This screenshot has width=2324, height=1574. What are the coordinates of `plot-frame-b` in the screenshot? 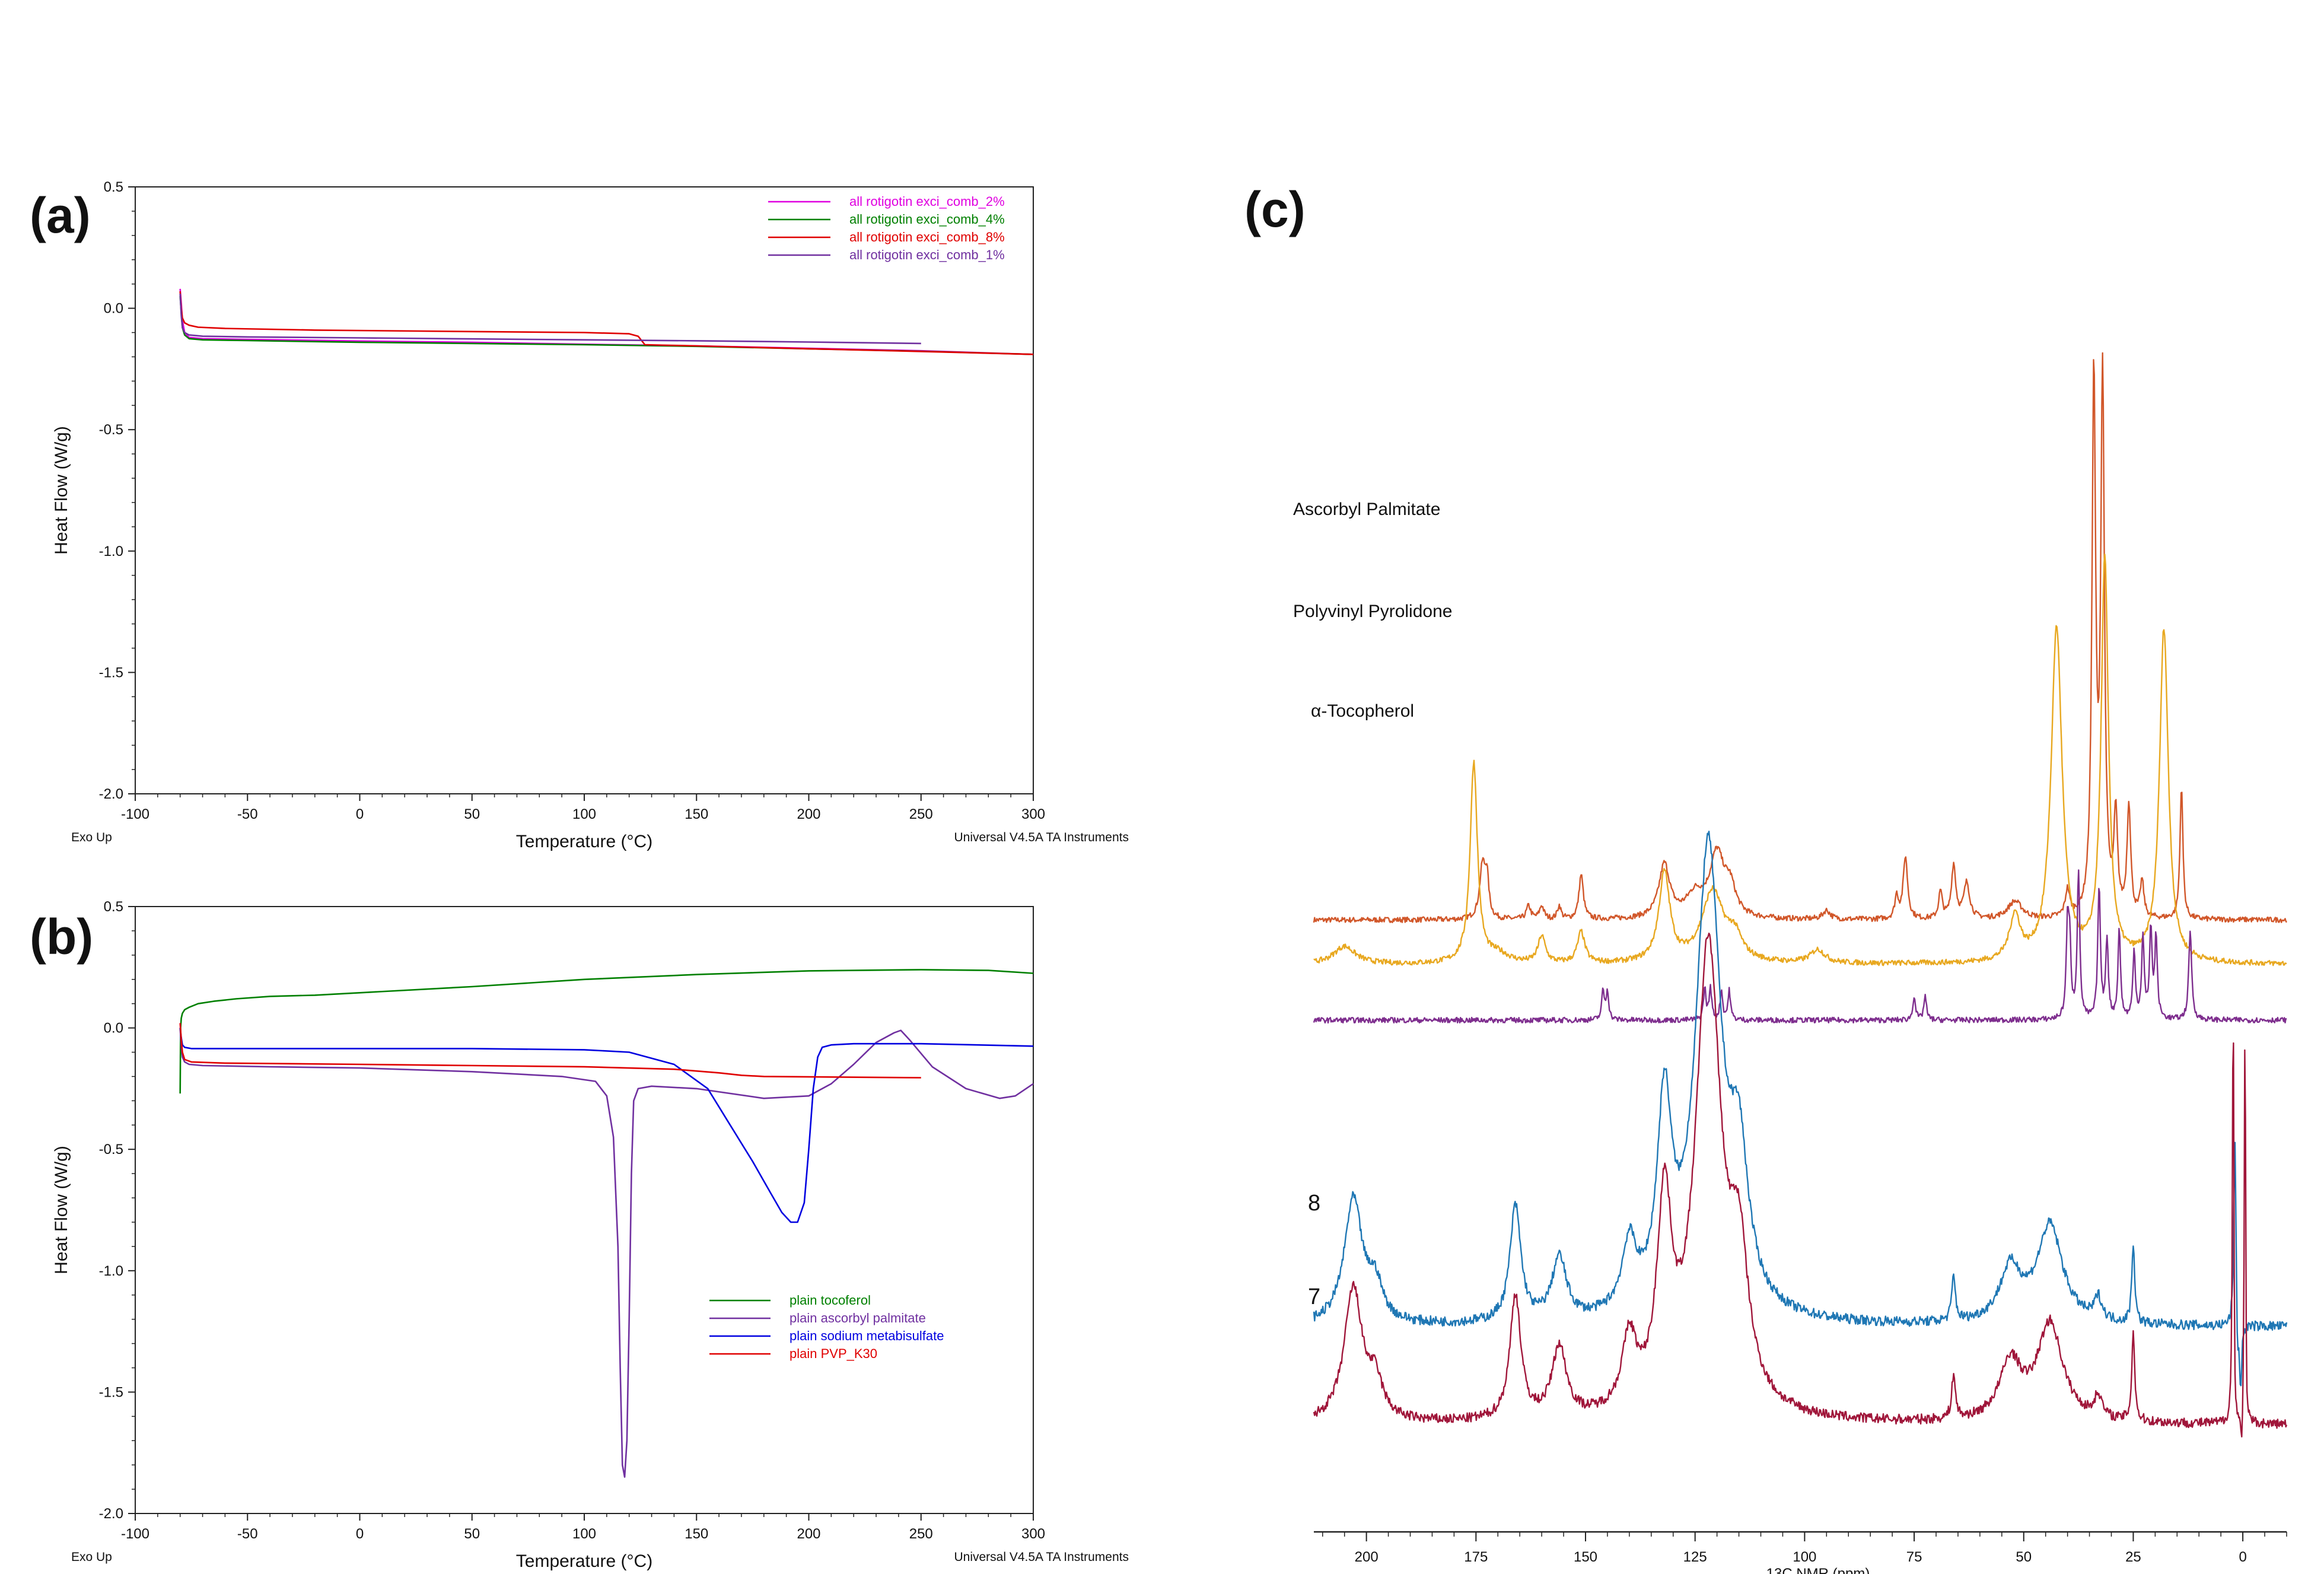 It's located at (585, 1210).